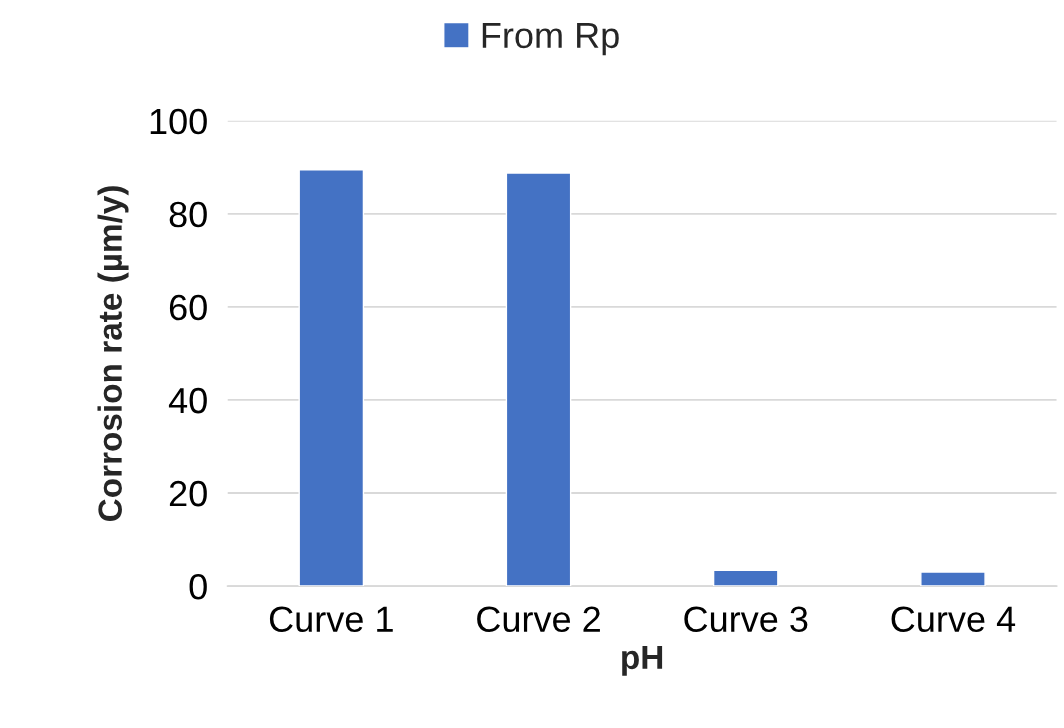 Image resolution: width=1064 pixels, height=728 pixels. I want to click on x-axis-title: pH, so click(642, 660).